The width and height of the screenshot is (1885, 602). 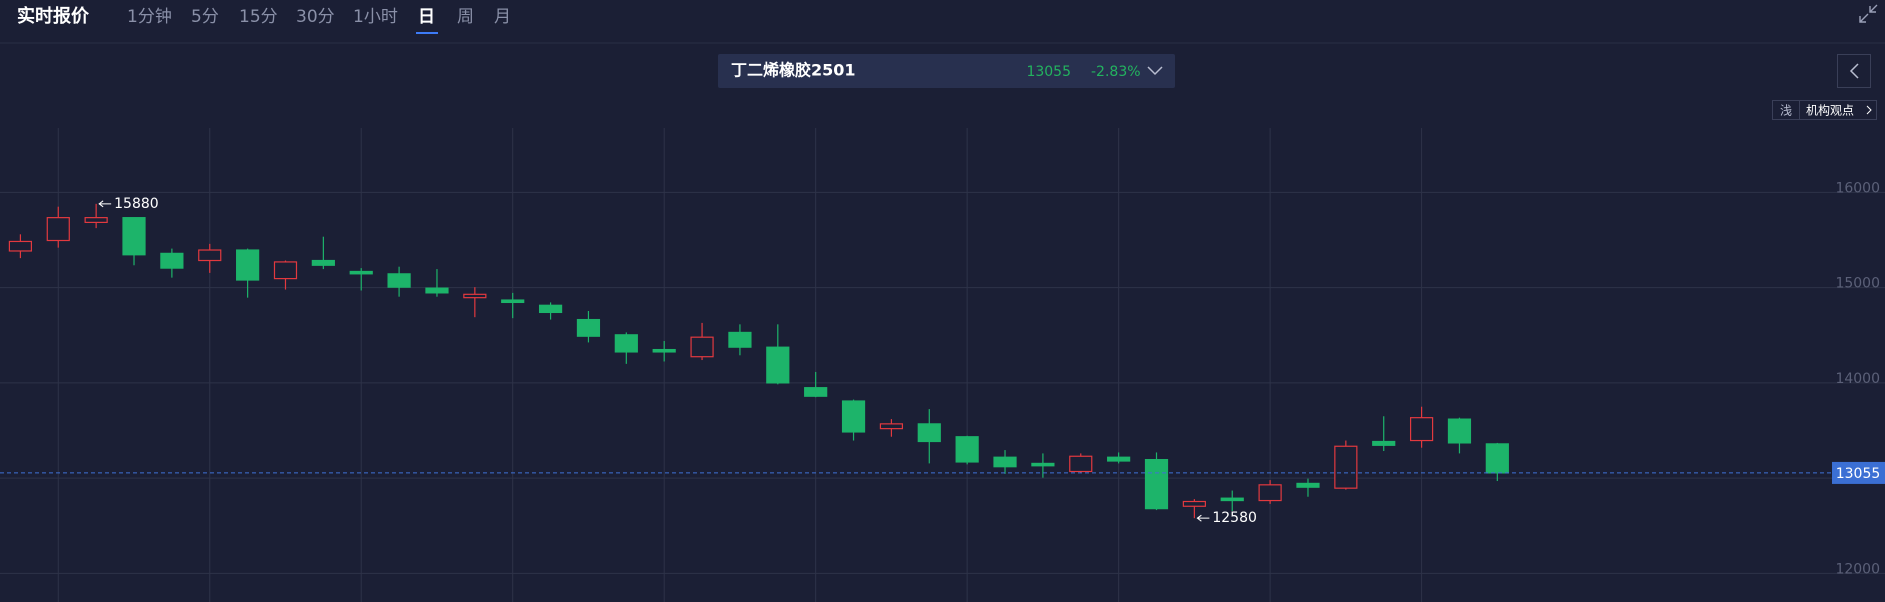 What do you see at coordinates (53, 16) in the screenshot?
I see `title: 实时报价` at bounding box center [53, 16].